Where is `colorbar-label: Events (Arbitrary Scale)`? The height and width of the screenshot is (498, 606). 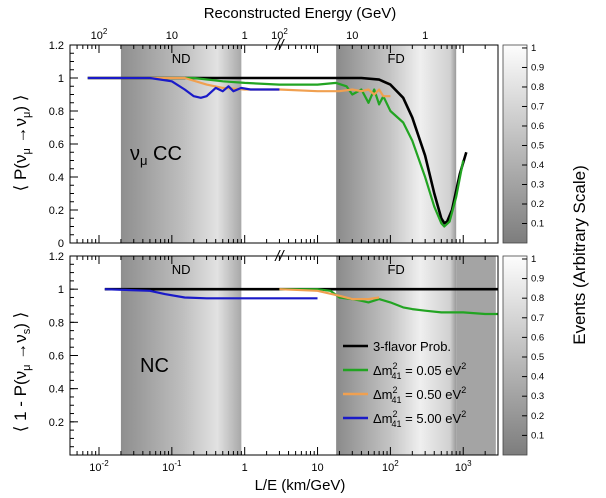
colorbar-label: Events (Arbitrary Scale) is located at coordinates (579, 255).